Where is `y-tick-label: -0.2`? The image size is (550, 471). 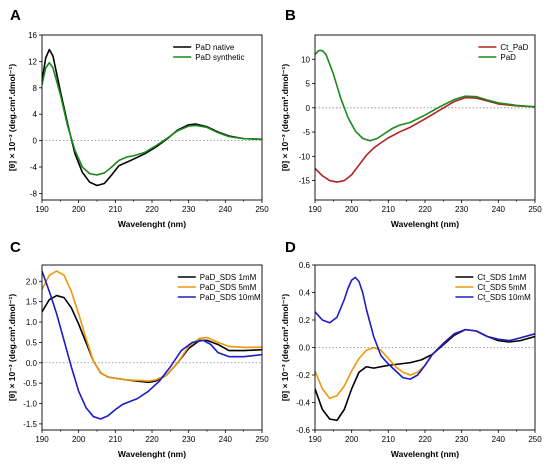
y-tick-label: -0.2 is located at coordinates (303, 375).